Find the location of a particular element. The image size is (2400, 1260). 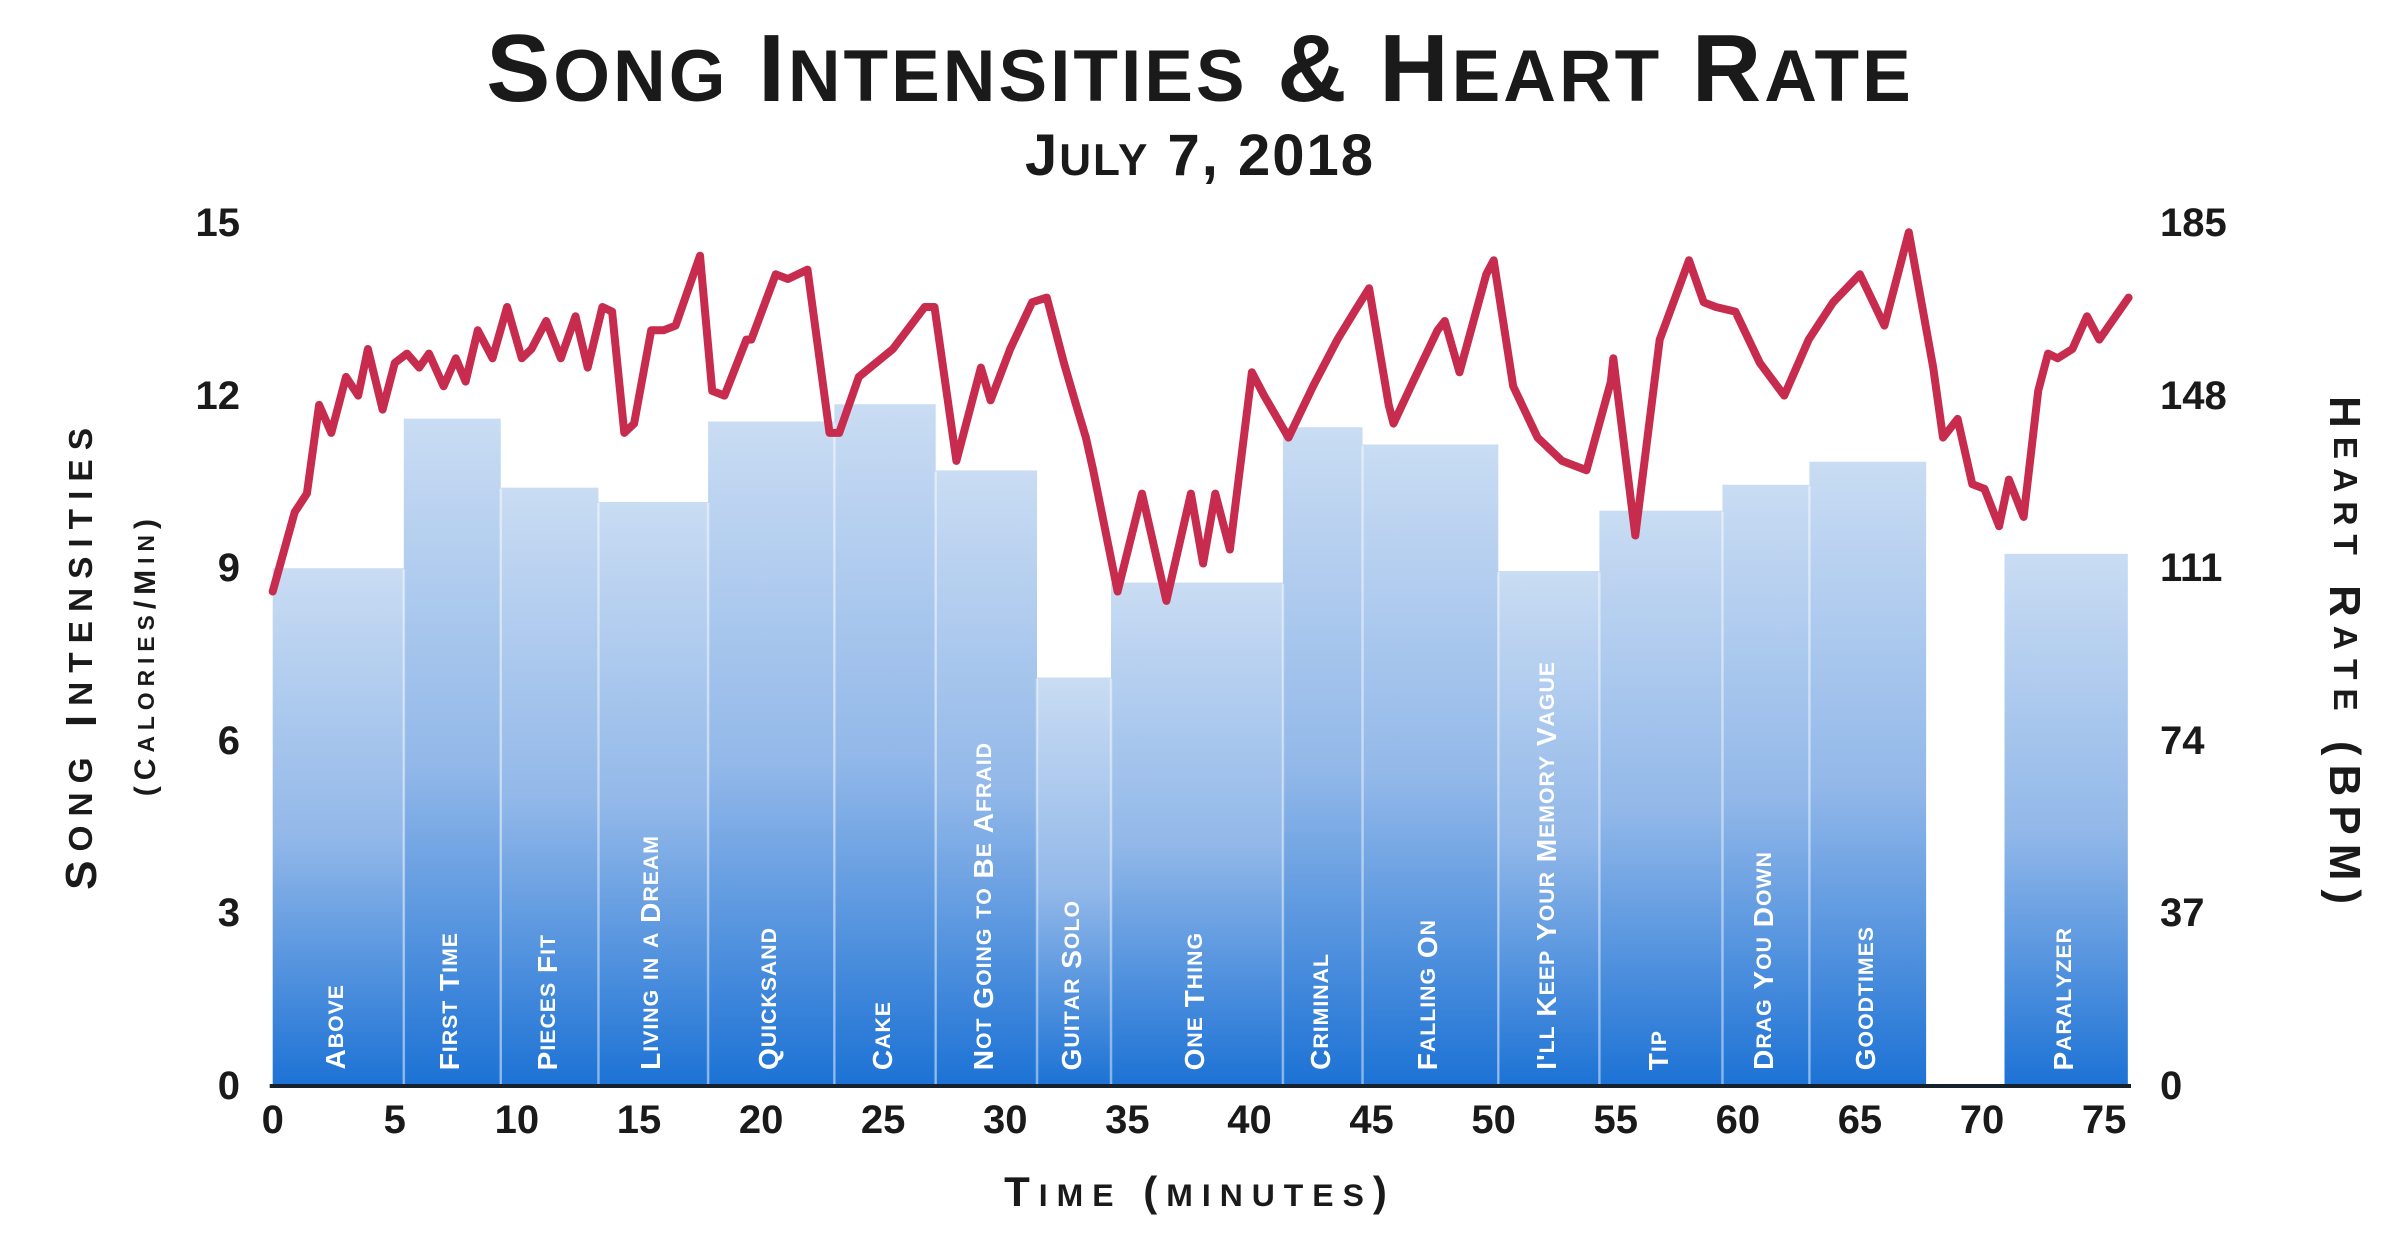

y-left-tick-label: 0 is located at coordinates (228, 1086).